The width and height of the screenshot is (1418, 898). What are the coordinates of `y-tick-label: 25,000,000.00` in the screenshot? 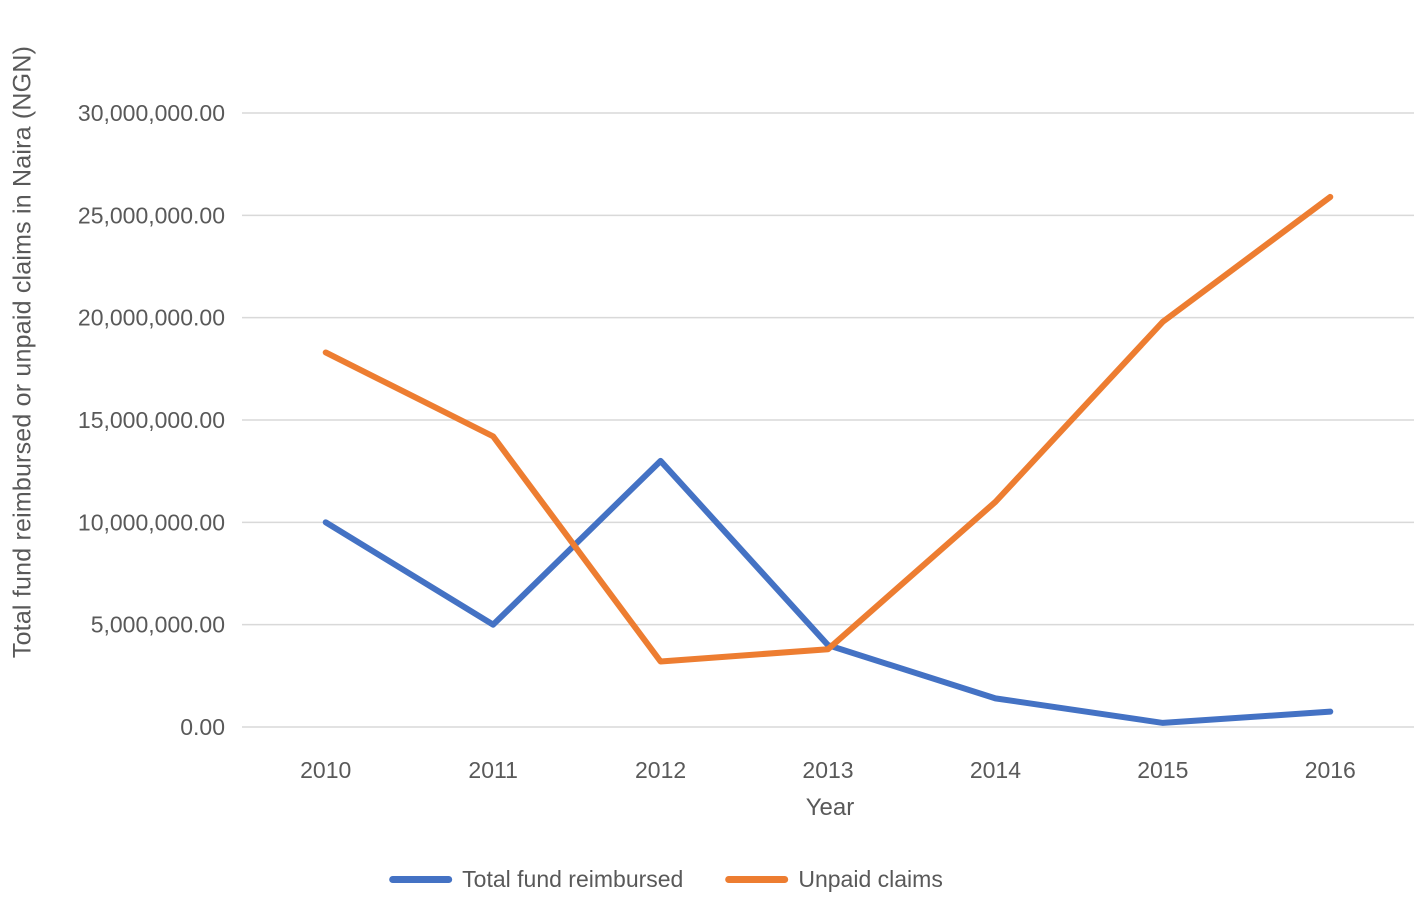 It's located at (151, 215).